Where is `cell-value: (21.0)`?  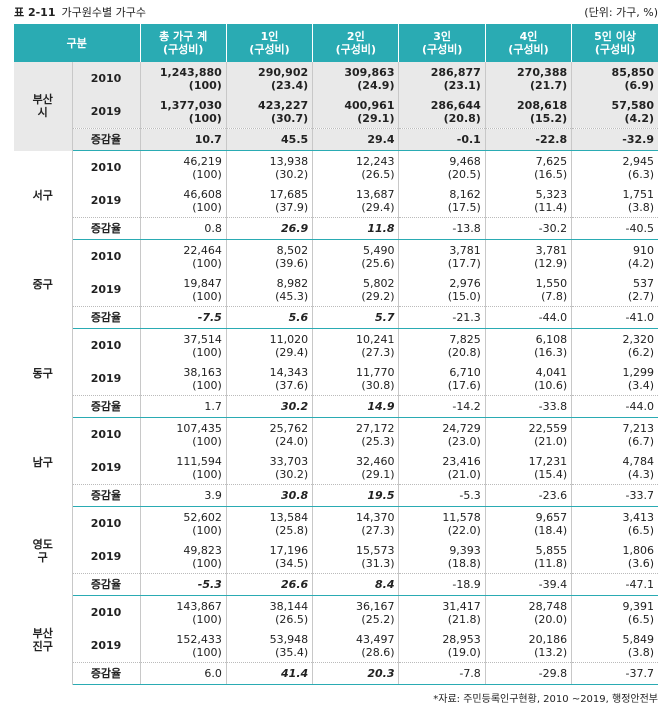 cell-value: (21.0) is located at coordinates (464, 474).